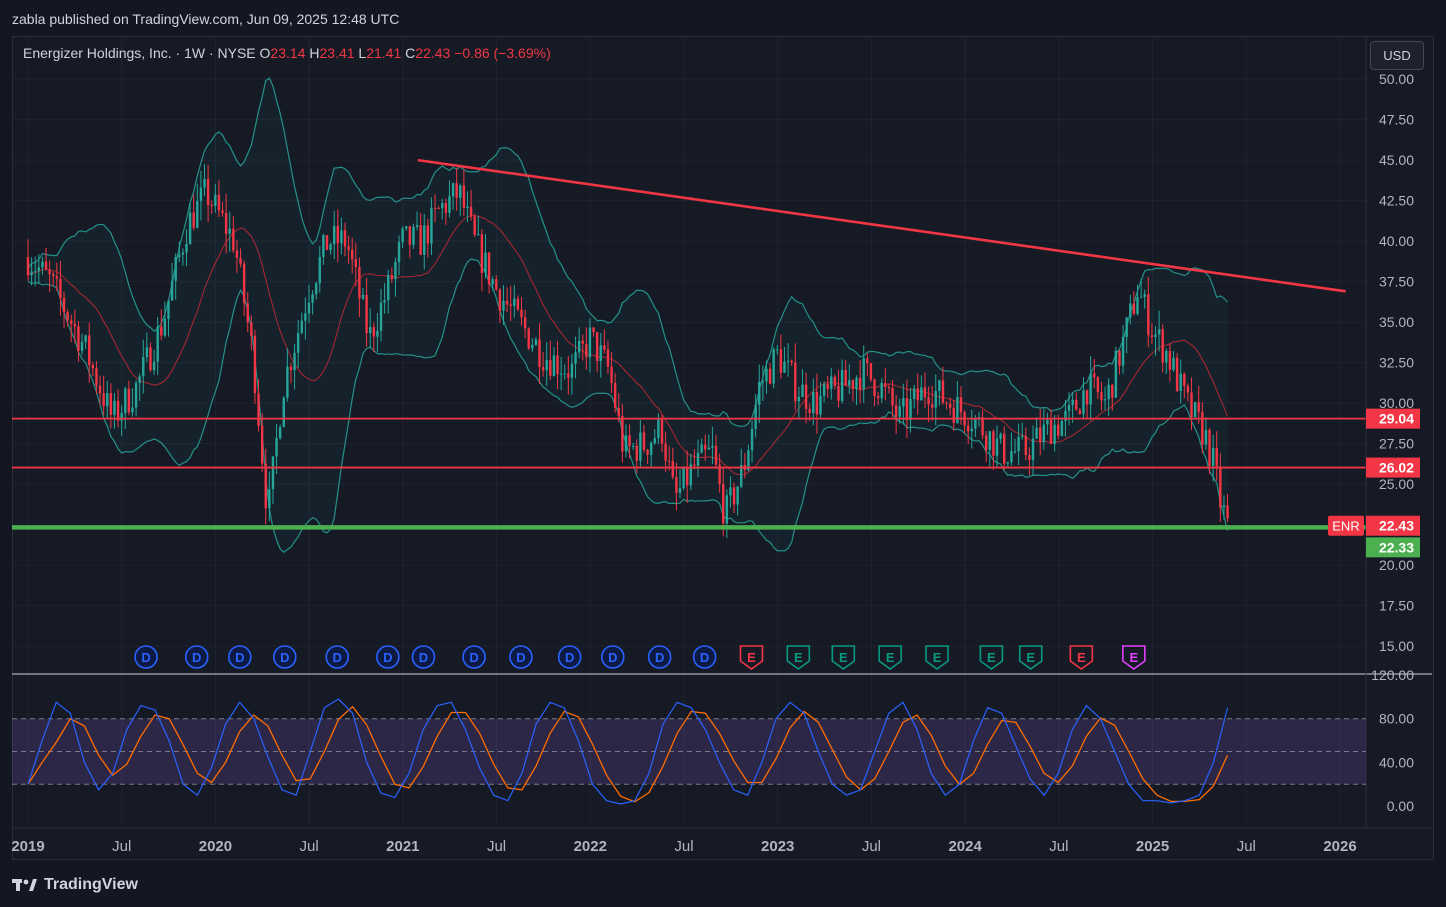 The image size is (1446, 907). What do you see at coordinates (1396, 201) in the screenshot?
I see `price-tick-label: 42.50` at bounding box center [1396, 201].